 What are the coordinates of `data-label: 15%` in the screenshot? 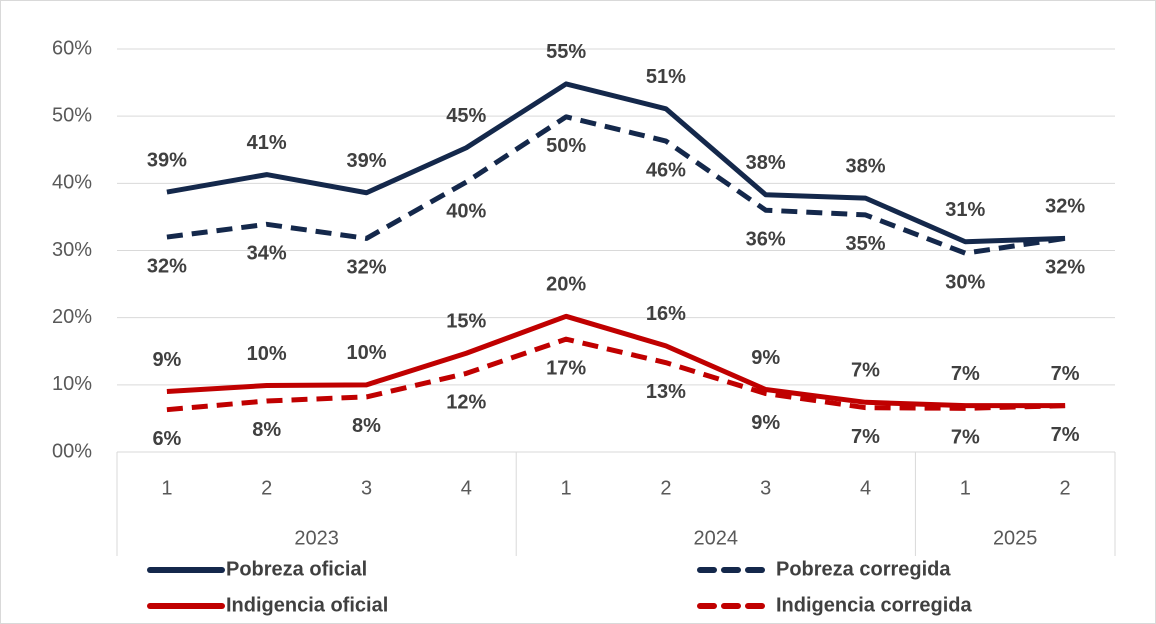 It's located at (466, 322).